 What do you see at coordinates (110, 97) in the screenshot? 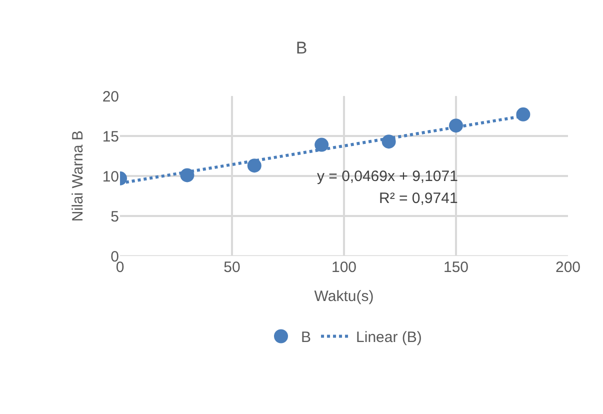
I see `y-tick-label: 20` at bounding box center [110, 97].